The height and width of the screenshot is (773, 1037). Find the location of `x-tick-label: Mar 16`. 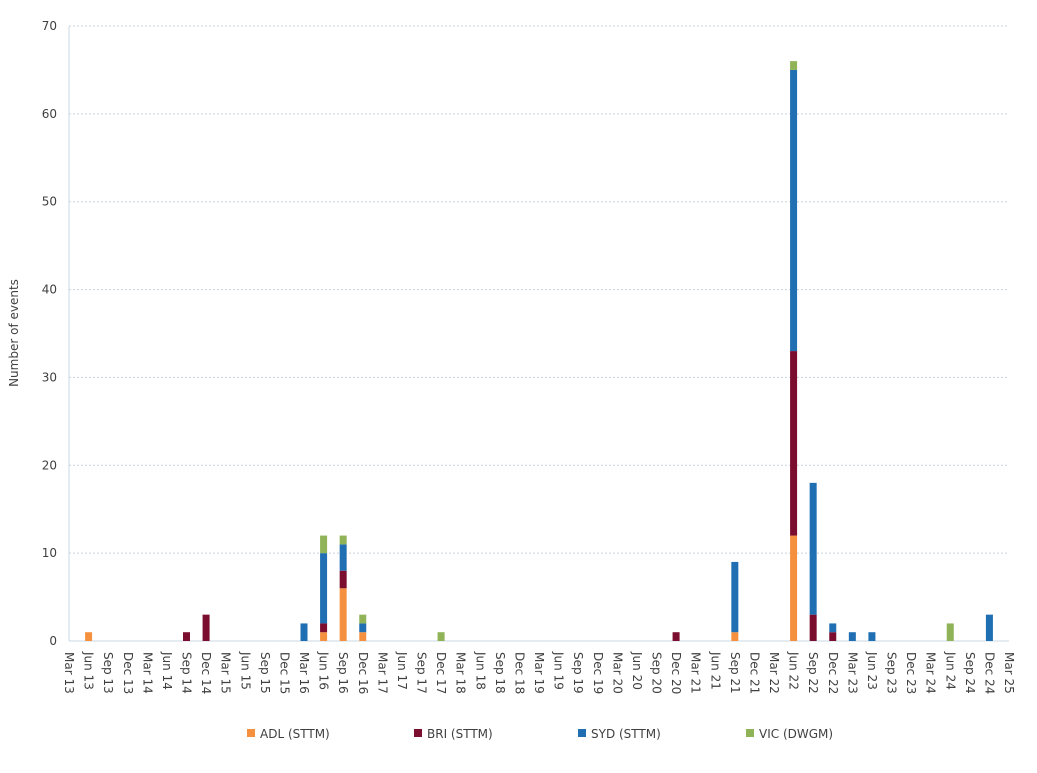

x-tick-label: Mar 16 is located at coordinates (304, 673).